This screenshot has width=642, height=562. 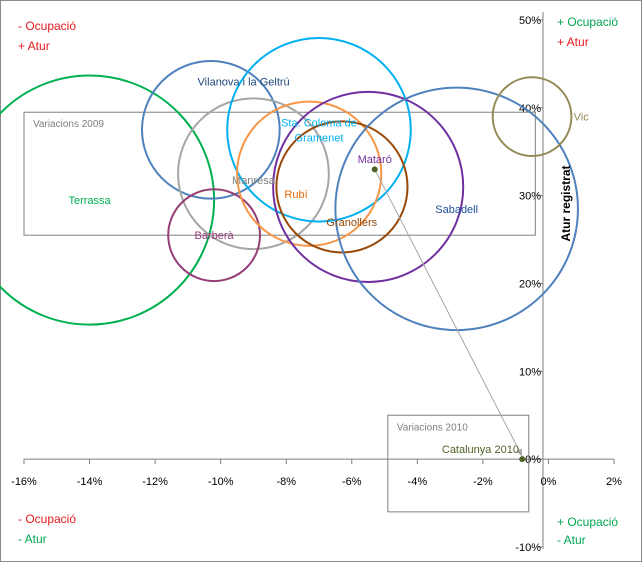 What do you see at coordinates (286, 482) in the screenshot?
I see `x-tick-label: -8%` at bounding box center [286, 482].